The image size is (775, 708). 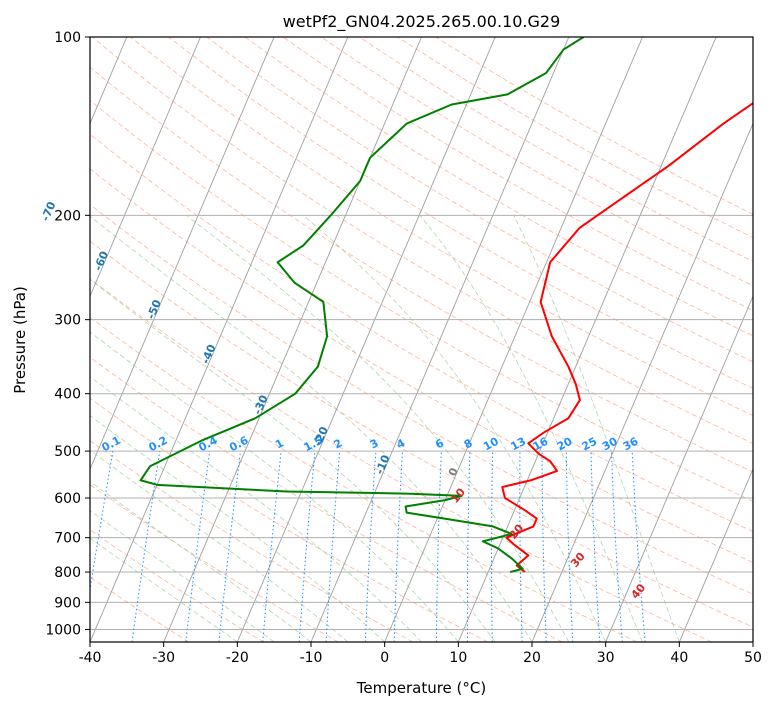 What do you see at coordinates (458, 495) in the screenshot?
I see `moist-adiabat-label: 10` at bounding box center [458, 495].